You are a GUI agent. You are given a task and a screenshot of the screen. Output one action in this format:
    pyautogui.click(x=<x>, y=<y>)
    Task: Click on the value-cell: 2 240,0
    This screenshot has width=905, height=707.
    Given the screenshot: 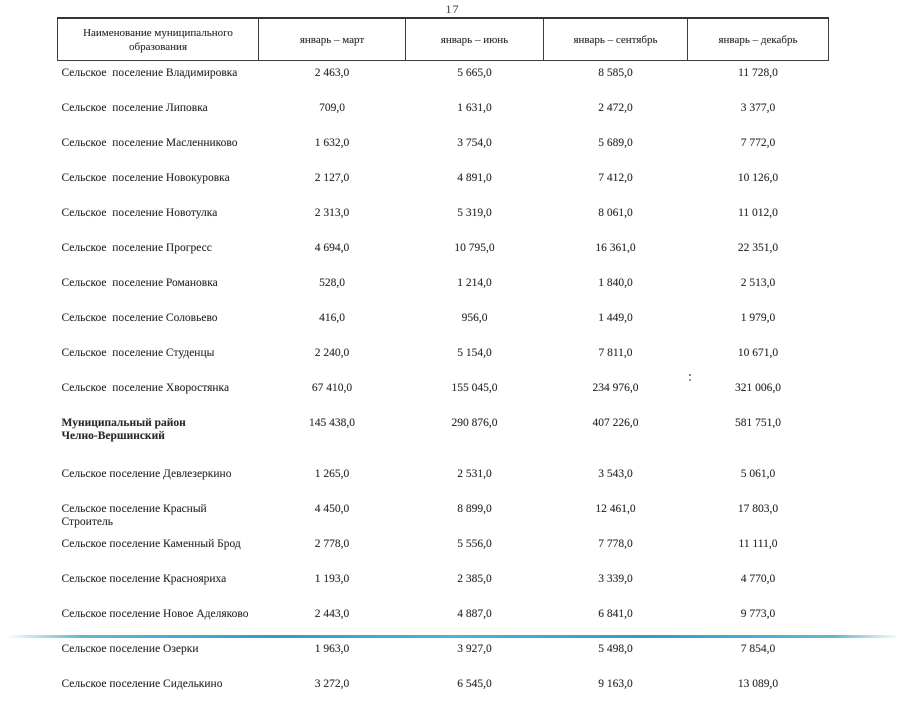 What is the action you would take?
    pyautogui.click(x=332, y=358)
    